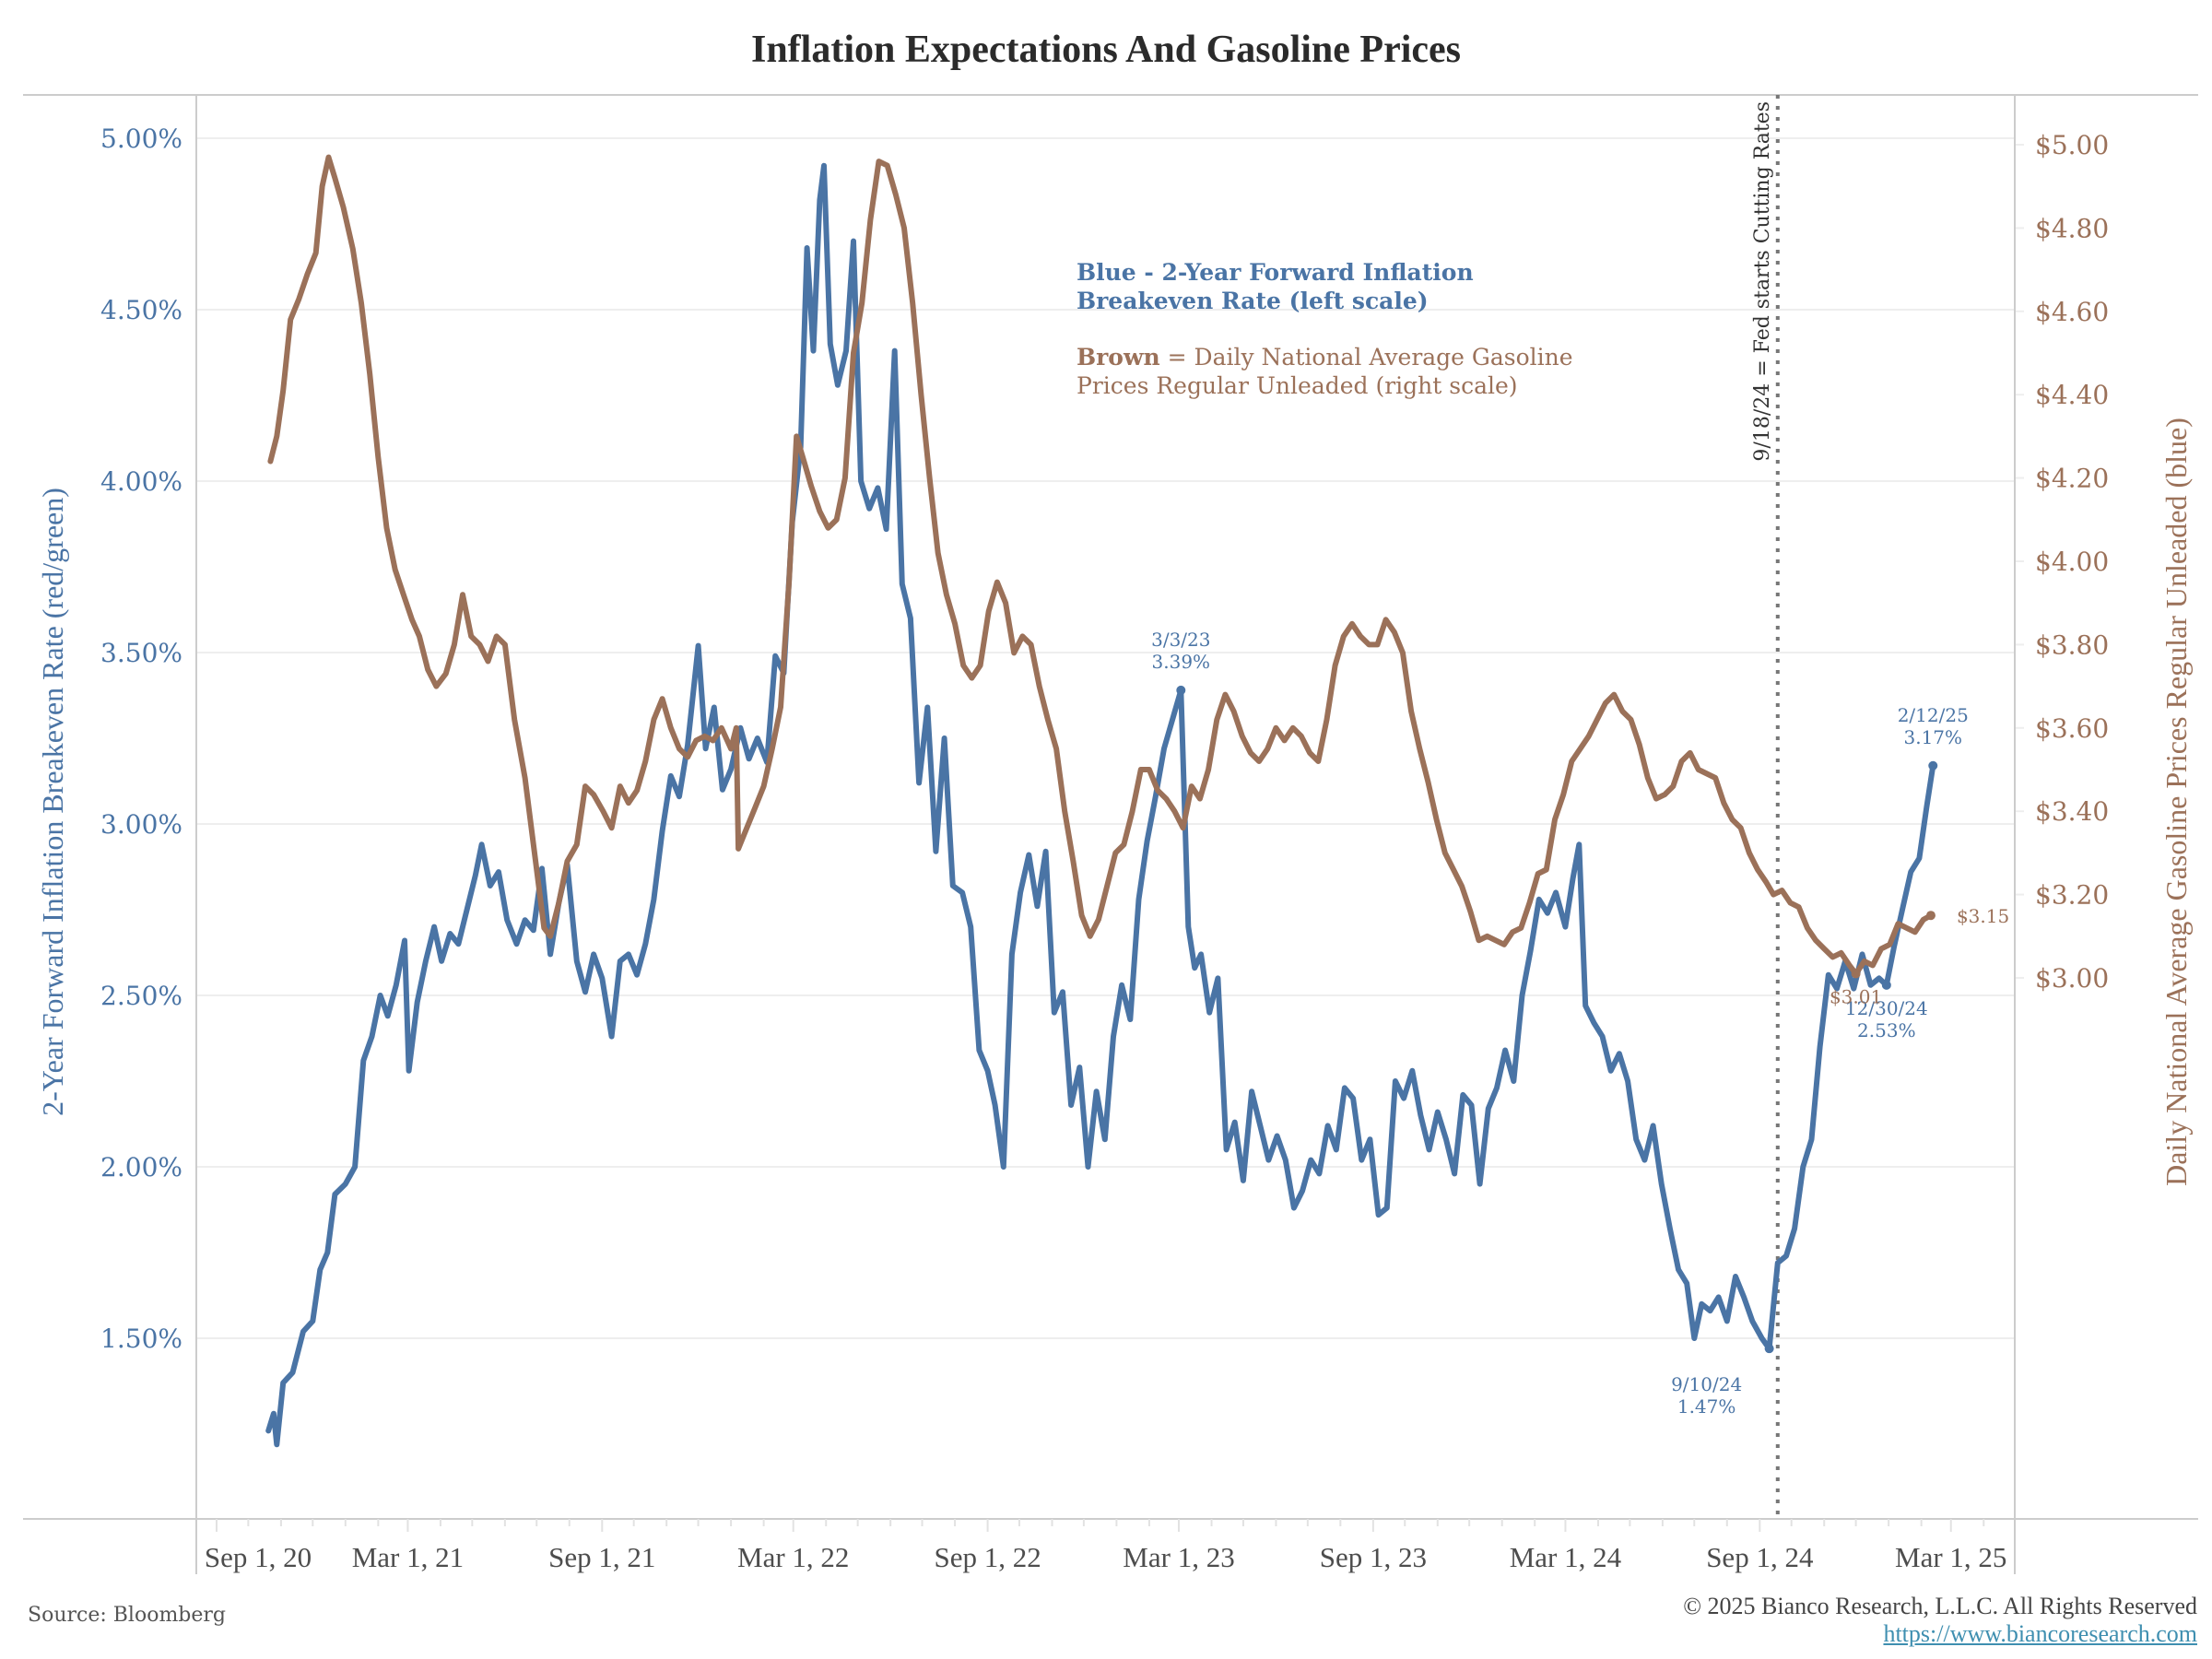 The image size is (2212, 1659). Describe the element at coordinates (2072, 562) in the screenshot. I see `y-right-tick-label: $4.00` at that location.